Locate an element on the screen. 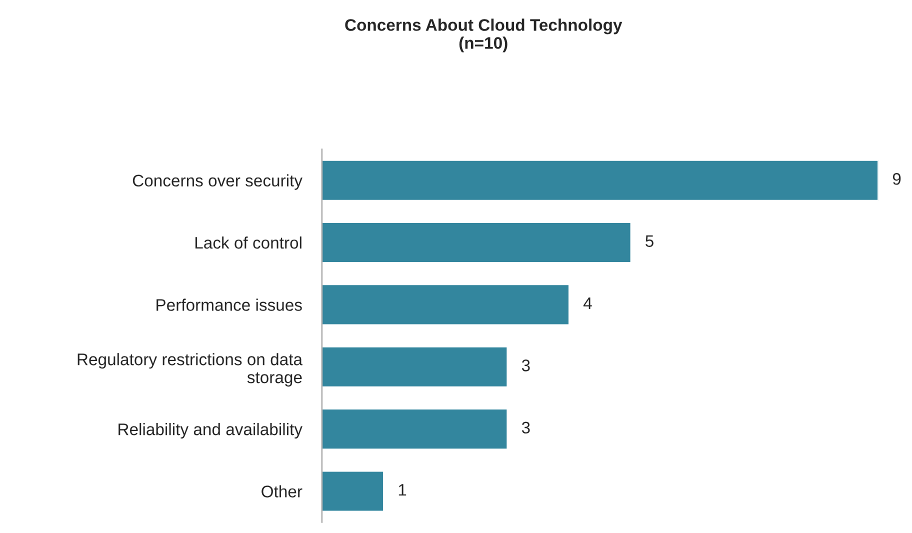  y-tick-label: Reliability and availability is located at coordinates (210, 431).